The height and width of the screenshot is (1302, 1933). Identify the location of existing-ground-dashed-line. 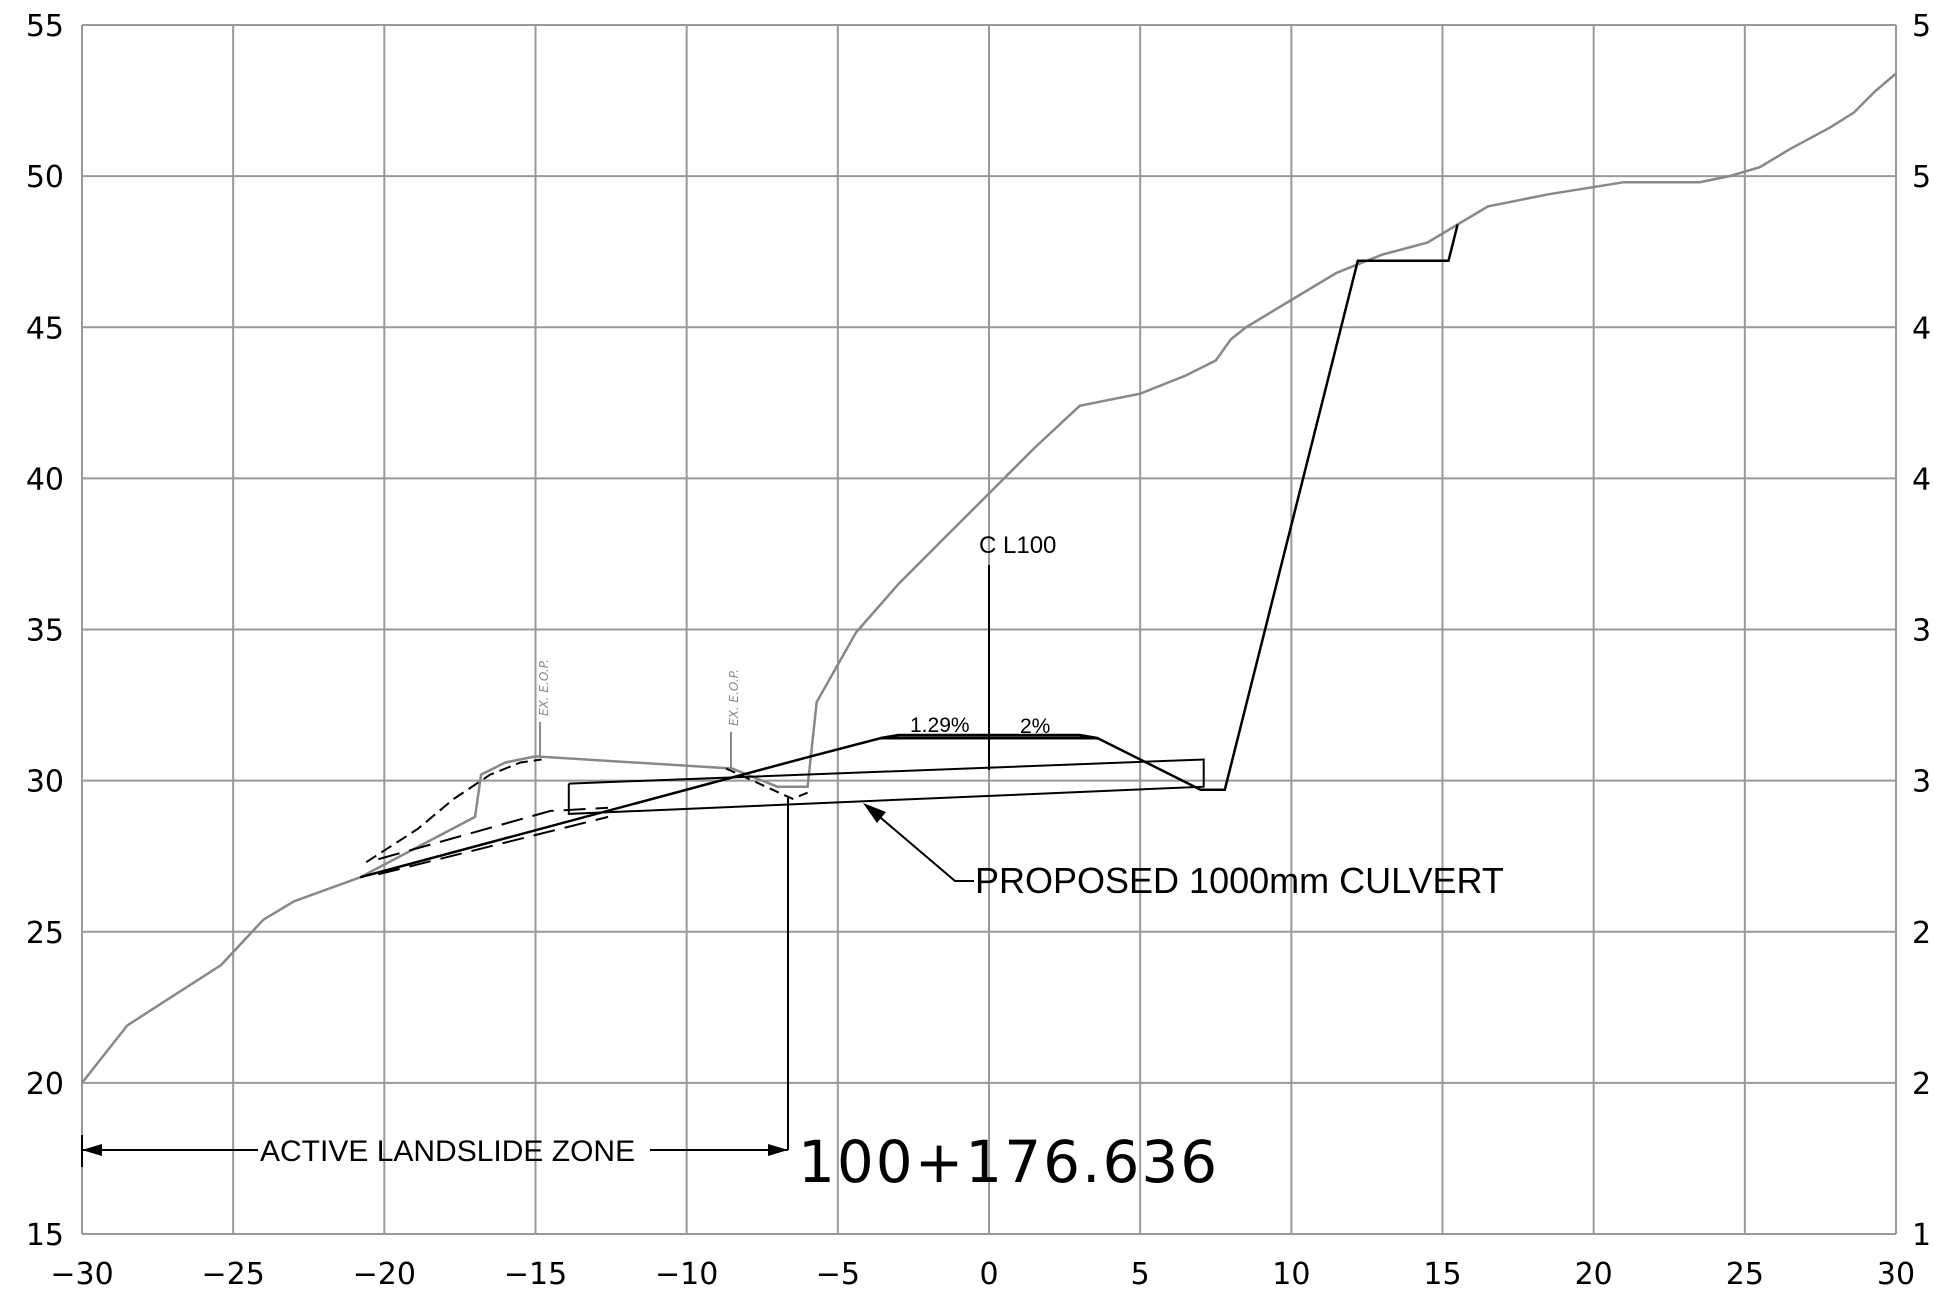
(453, 811).